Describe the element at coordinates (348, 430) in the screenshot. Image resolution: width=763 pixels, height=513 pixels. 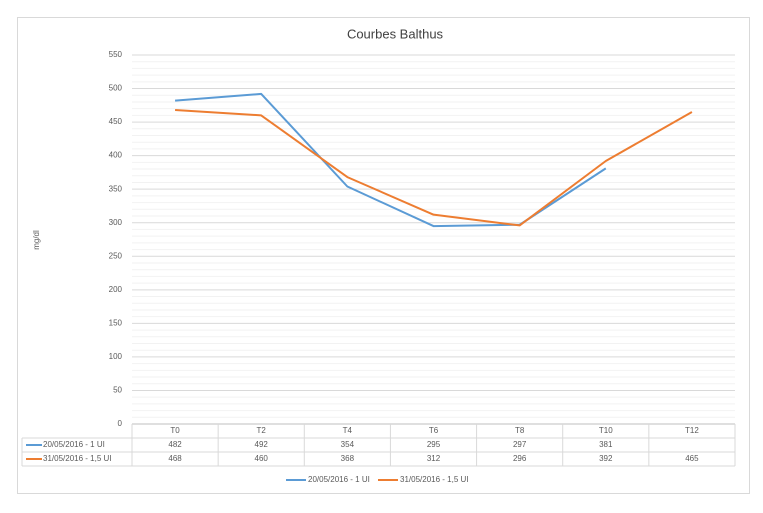
I see `x-tick-label: T4` at that location.